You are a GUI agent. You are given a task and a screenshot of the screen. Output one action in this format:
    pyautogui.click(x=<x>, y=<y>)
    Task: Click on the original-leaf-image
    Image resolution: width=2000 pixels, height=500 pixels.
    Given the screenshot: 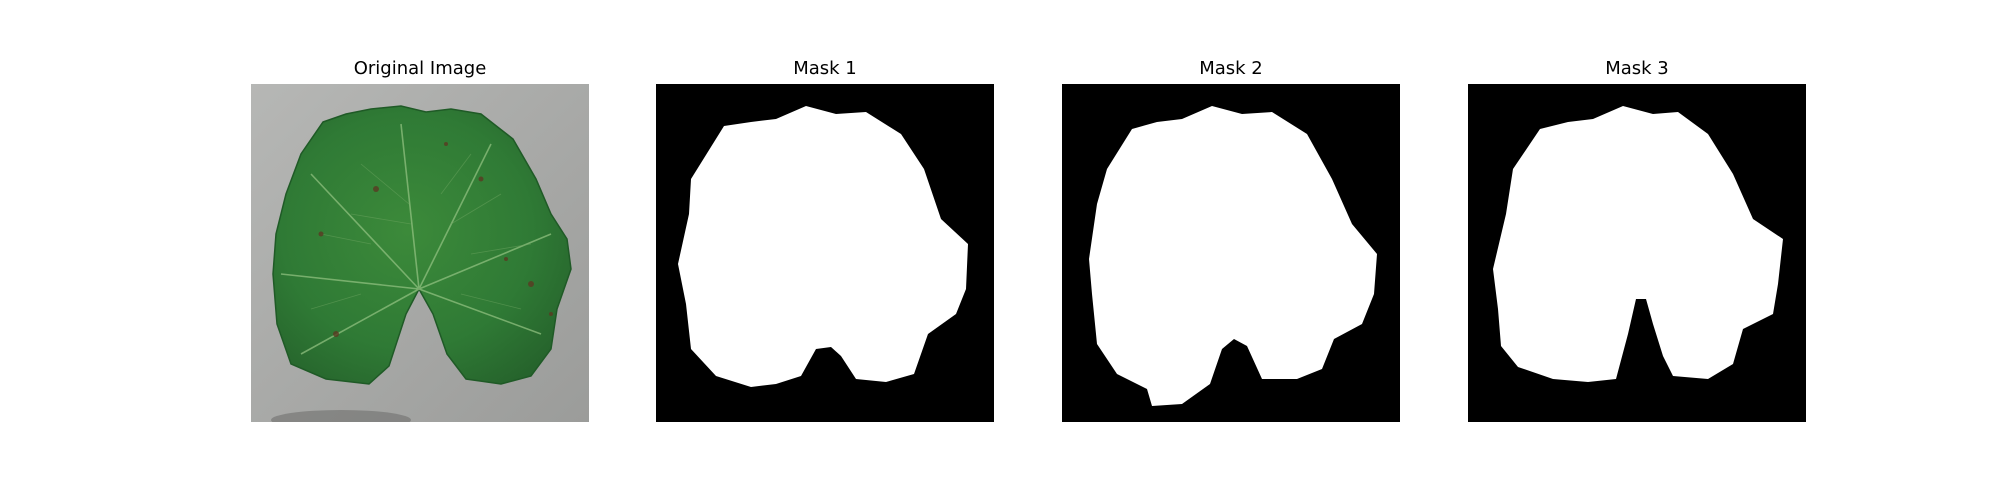 What is the action you would take?
    pyautogui.click(x=420, y=253)
    